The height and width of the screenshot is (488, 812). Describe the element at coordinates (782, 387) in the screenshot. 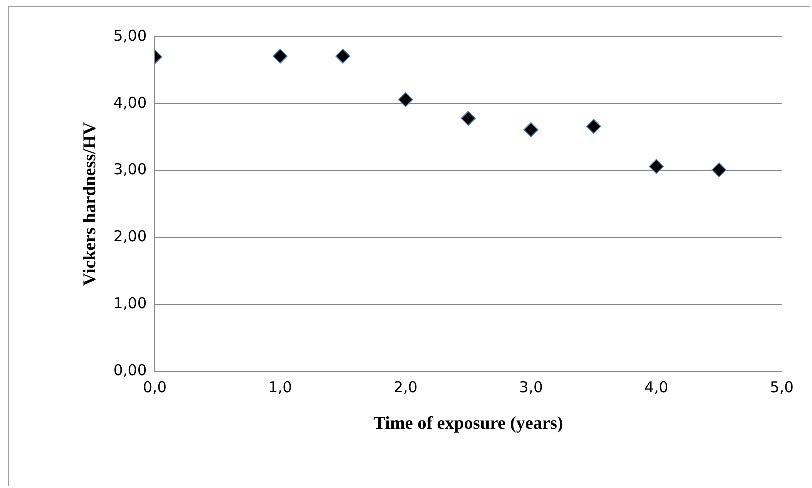

I see `x-tick-label: 5,0` at that location.